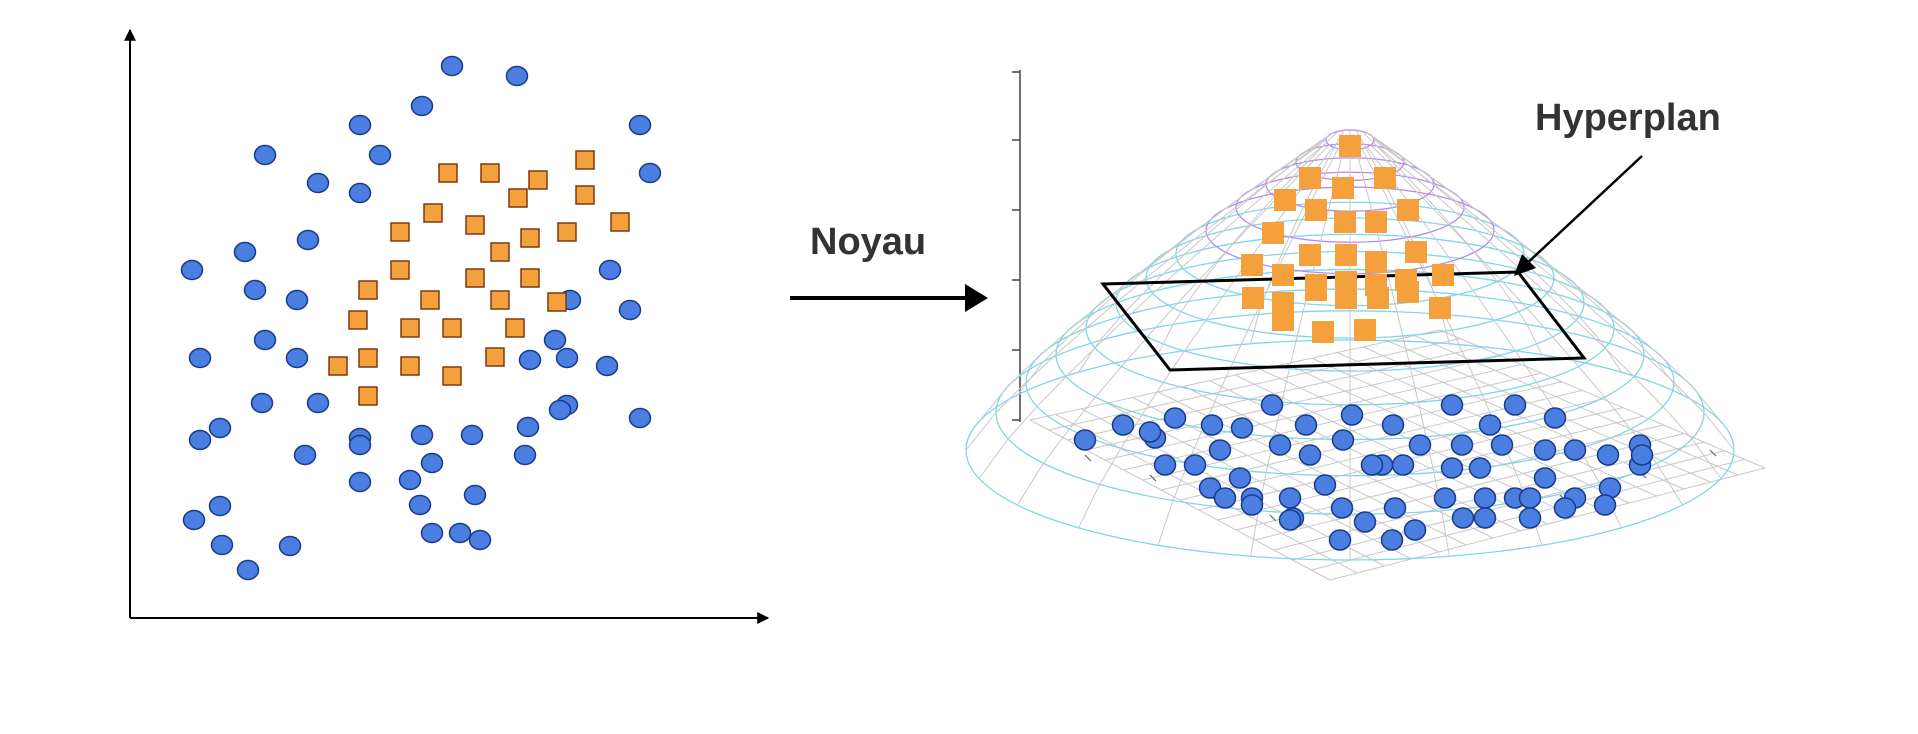 The width and height of the screenshot is (1918, 734). I want to click on left-square-points, so click(479, 278).